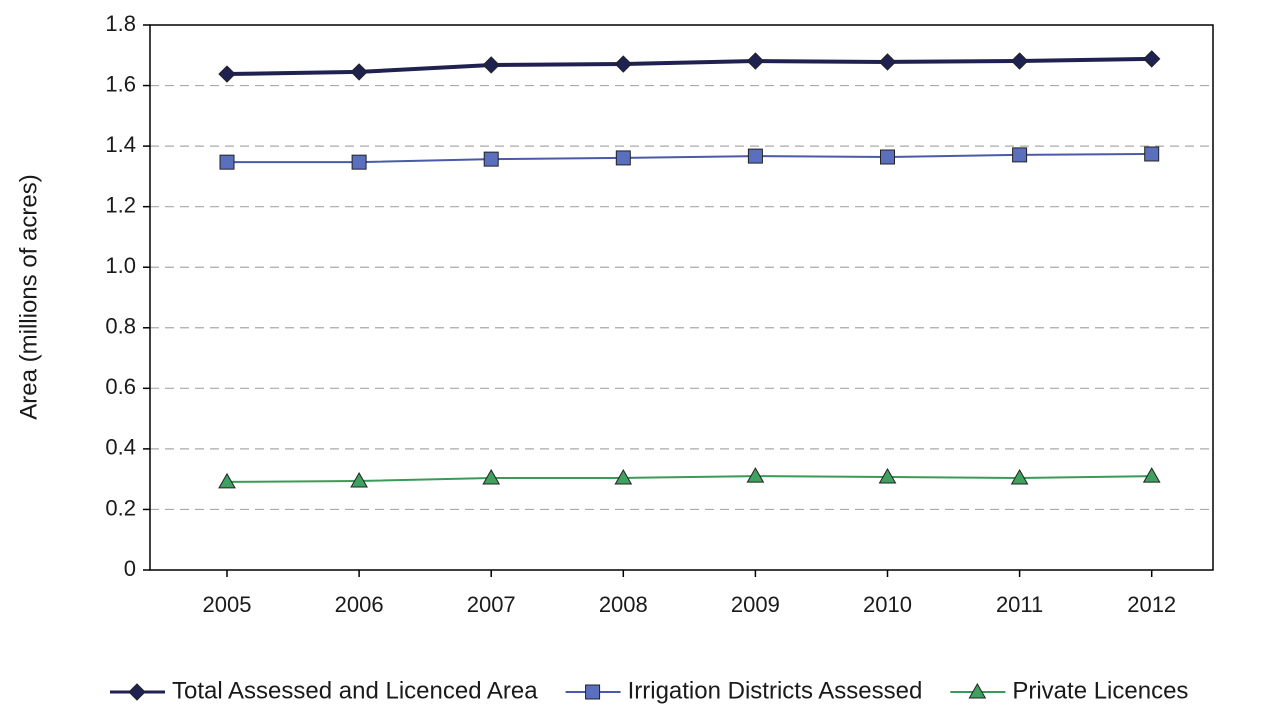 The image size is (1271, 709). Describe the element at coordinates (359, 604) in the screenshot. I see `x-tick-label: 2006` at that location.